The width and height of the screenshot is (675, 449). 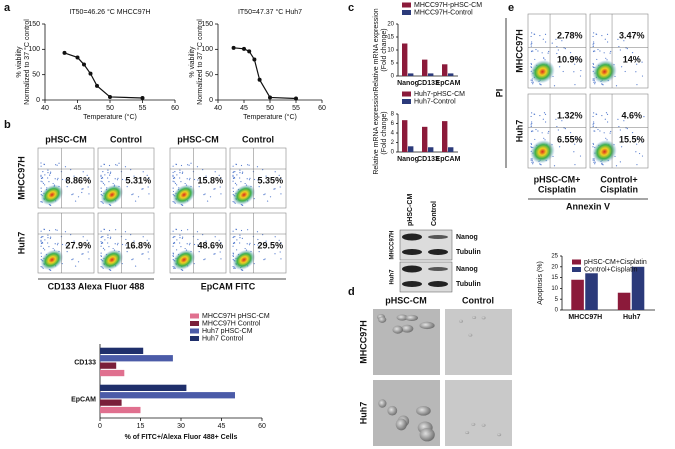 I want to click on flow-density, so click(x=184, y=260).